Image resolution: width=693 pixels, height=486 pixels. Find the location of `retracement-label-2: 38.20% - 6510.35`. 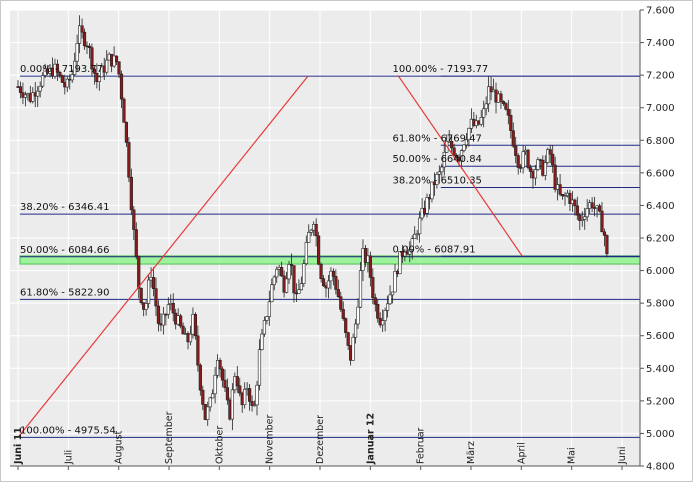

retracement-label-2: 38.20% - 6510.35 is located at coordinates (436, 180).